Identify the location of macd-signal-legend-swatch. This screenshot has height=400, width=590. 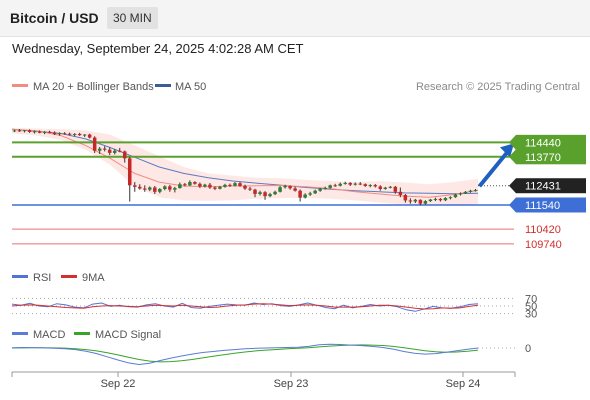
(82, 333).